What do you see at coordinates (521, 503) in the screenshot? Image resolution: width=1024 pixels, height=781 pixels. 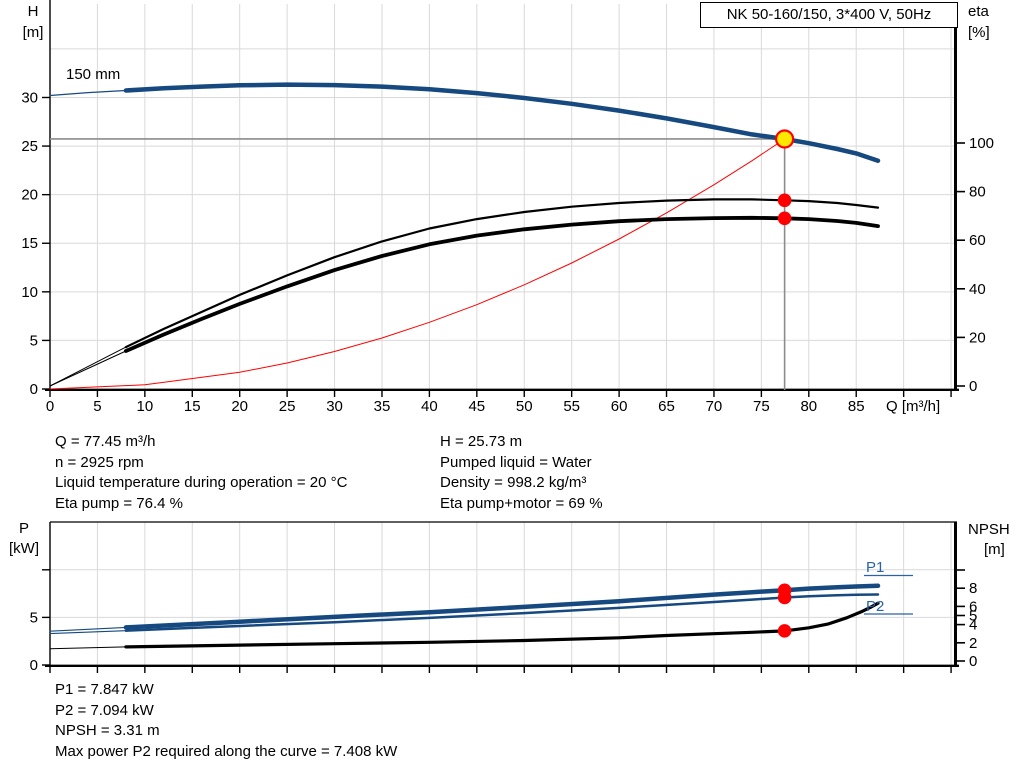 I see `info-line: Eta pump+motor = 69 %` at bounding box center [521, 503].